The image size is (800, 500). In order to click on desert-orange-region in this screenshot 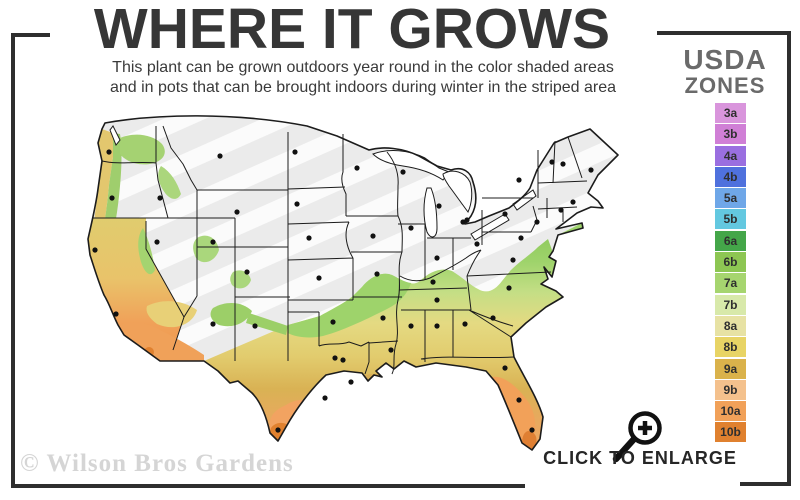, I will do `click(161, 341)`.